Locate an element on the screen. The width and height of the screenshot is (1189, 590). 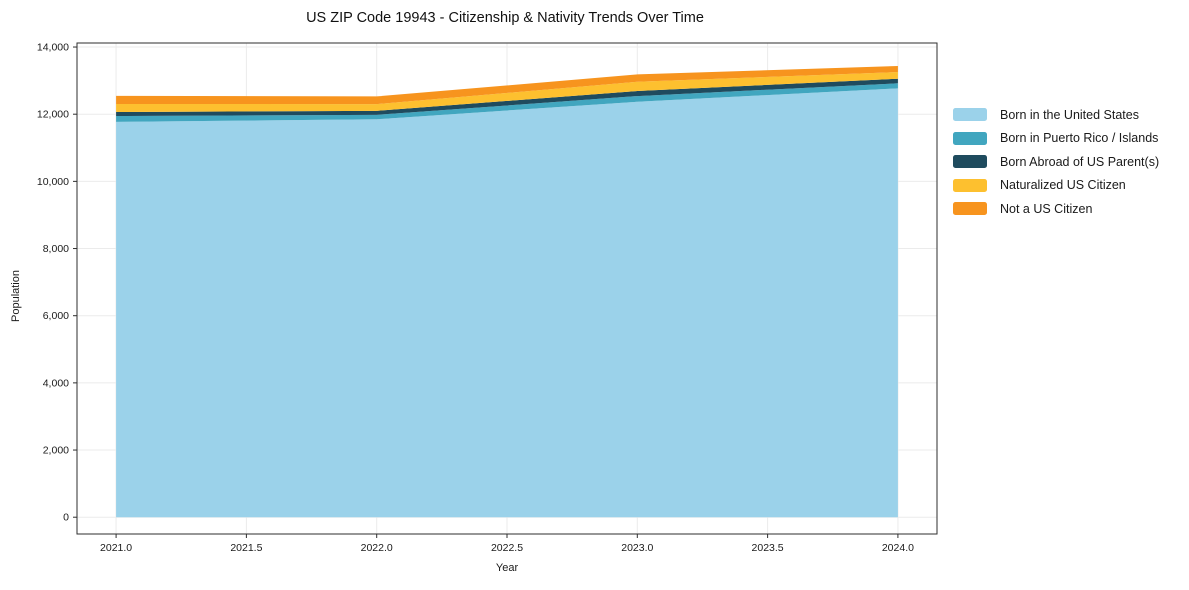
legend-label: Naturalized US Citizen is located at coordinates (1063, 185).